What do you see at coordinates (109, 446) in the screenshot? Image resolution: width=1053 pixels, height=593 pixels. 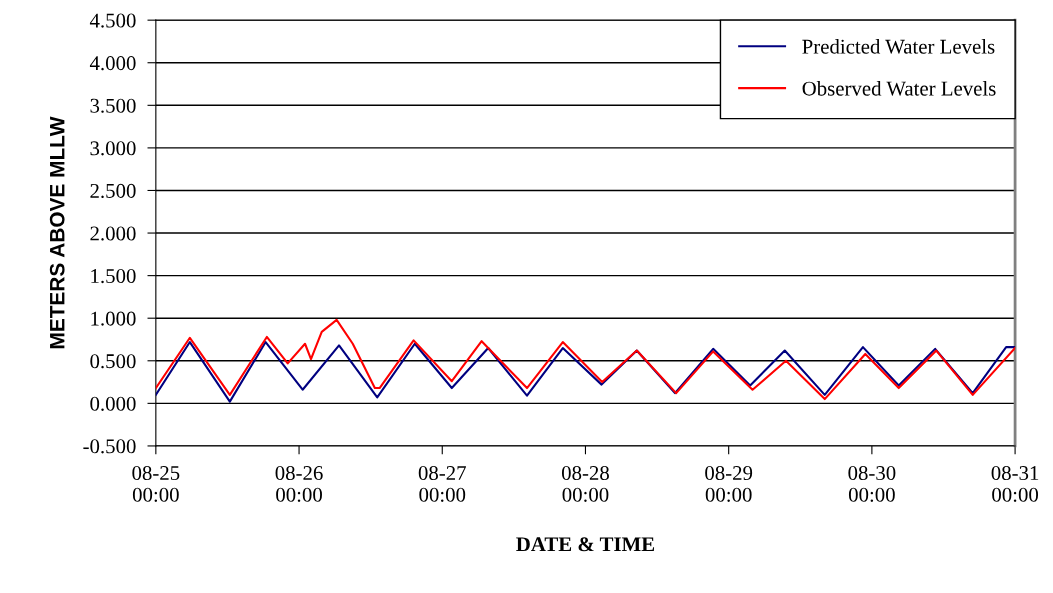 I see `y-tick-label: -0.500` at bounding box center [109, 446].